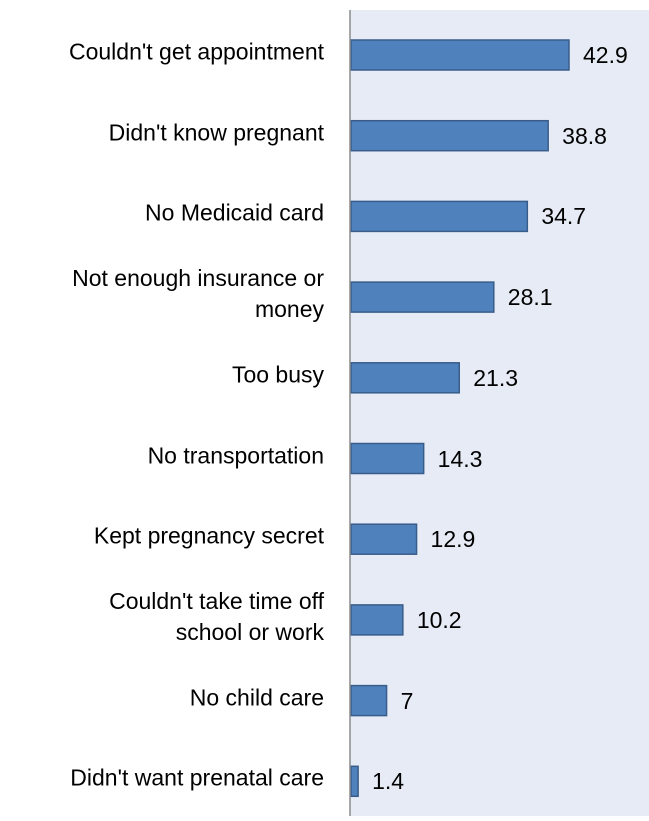  Describe the element at coordinates (235, 455) in the screenshot. I see `category-label-line: No transportation` at that location.